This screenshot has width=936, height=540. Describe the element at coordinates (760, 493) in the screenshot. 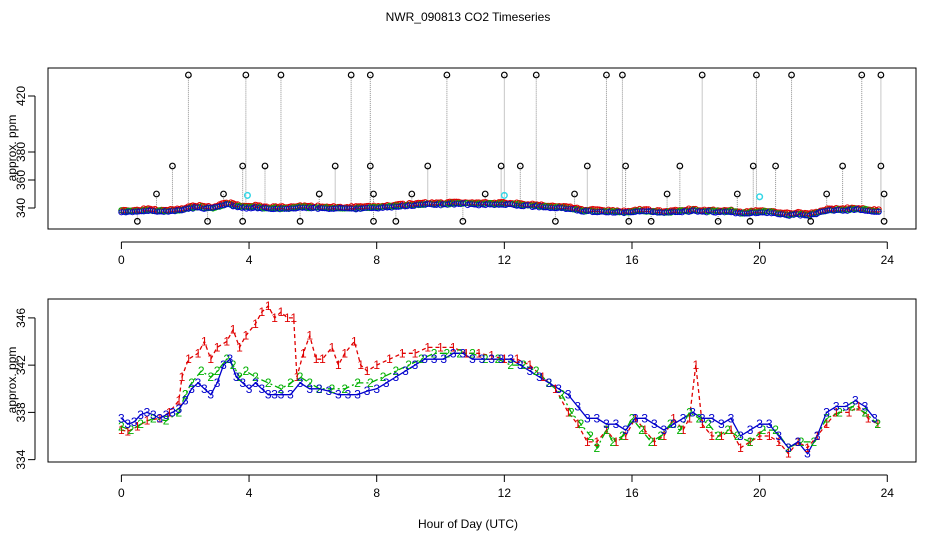

I see `bottom-x-tick-label: 20` at that location.